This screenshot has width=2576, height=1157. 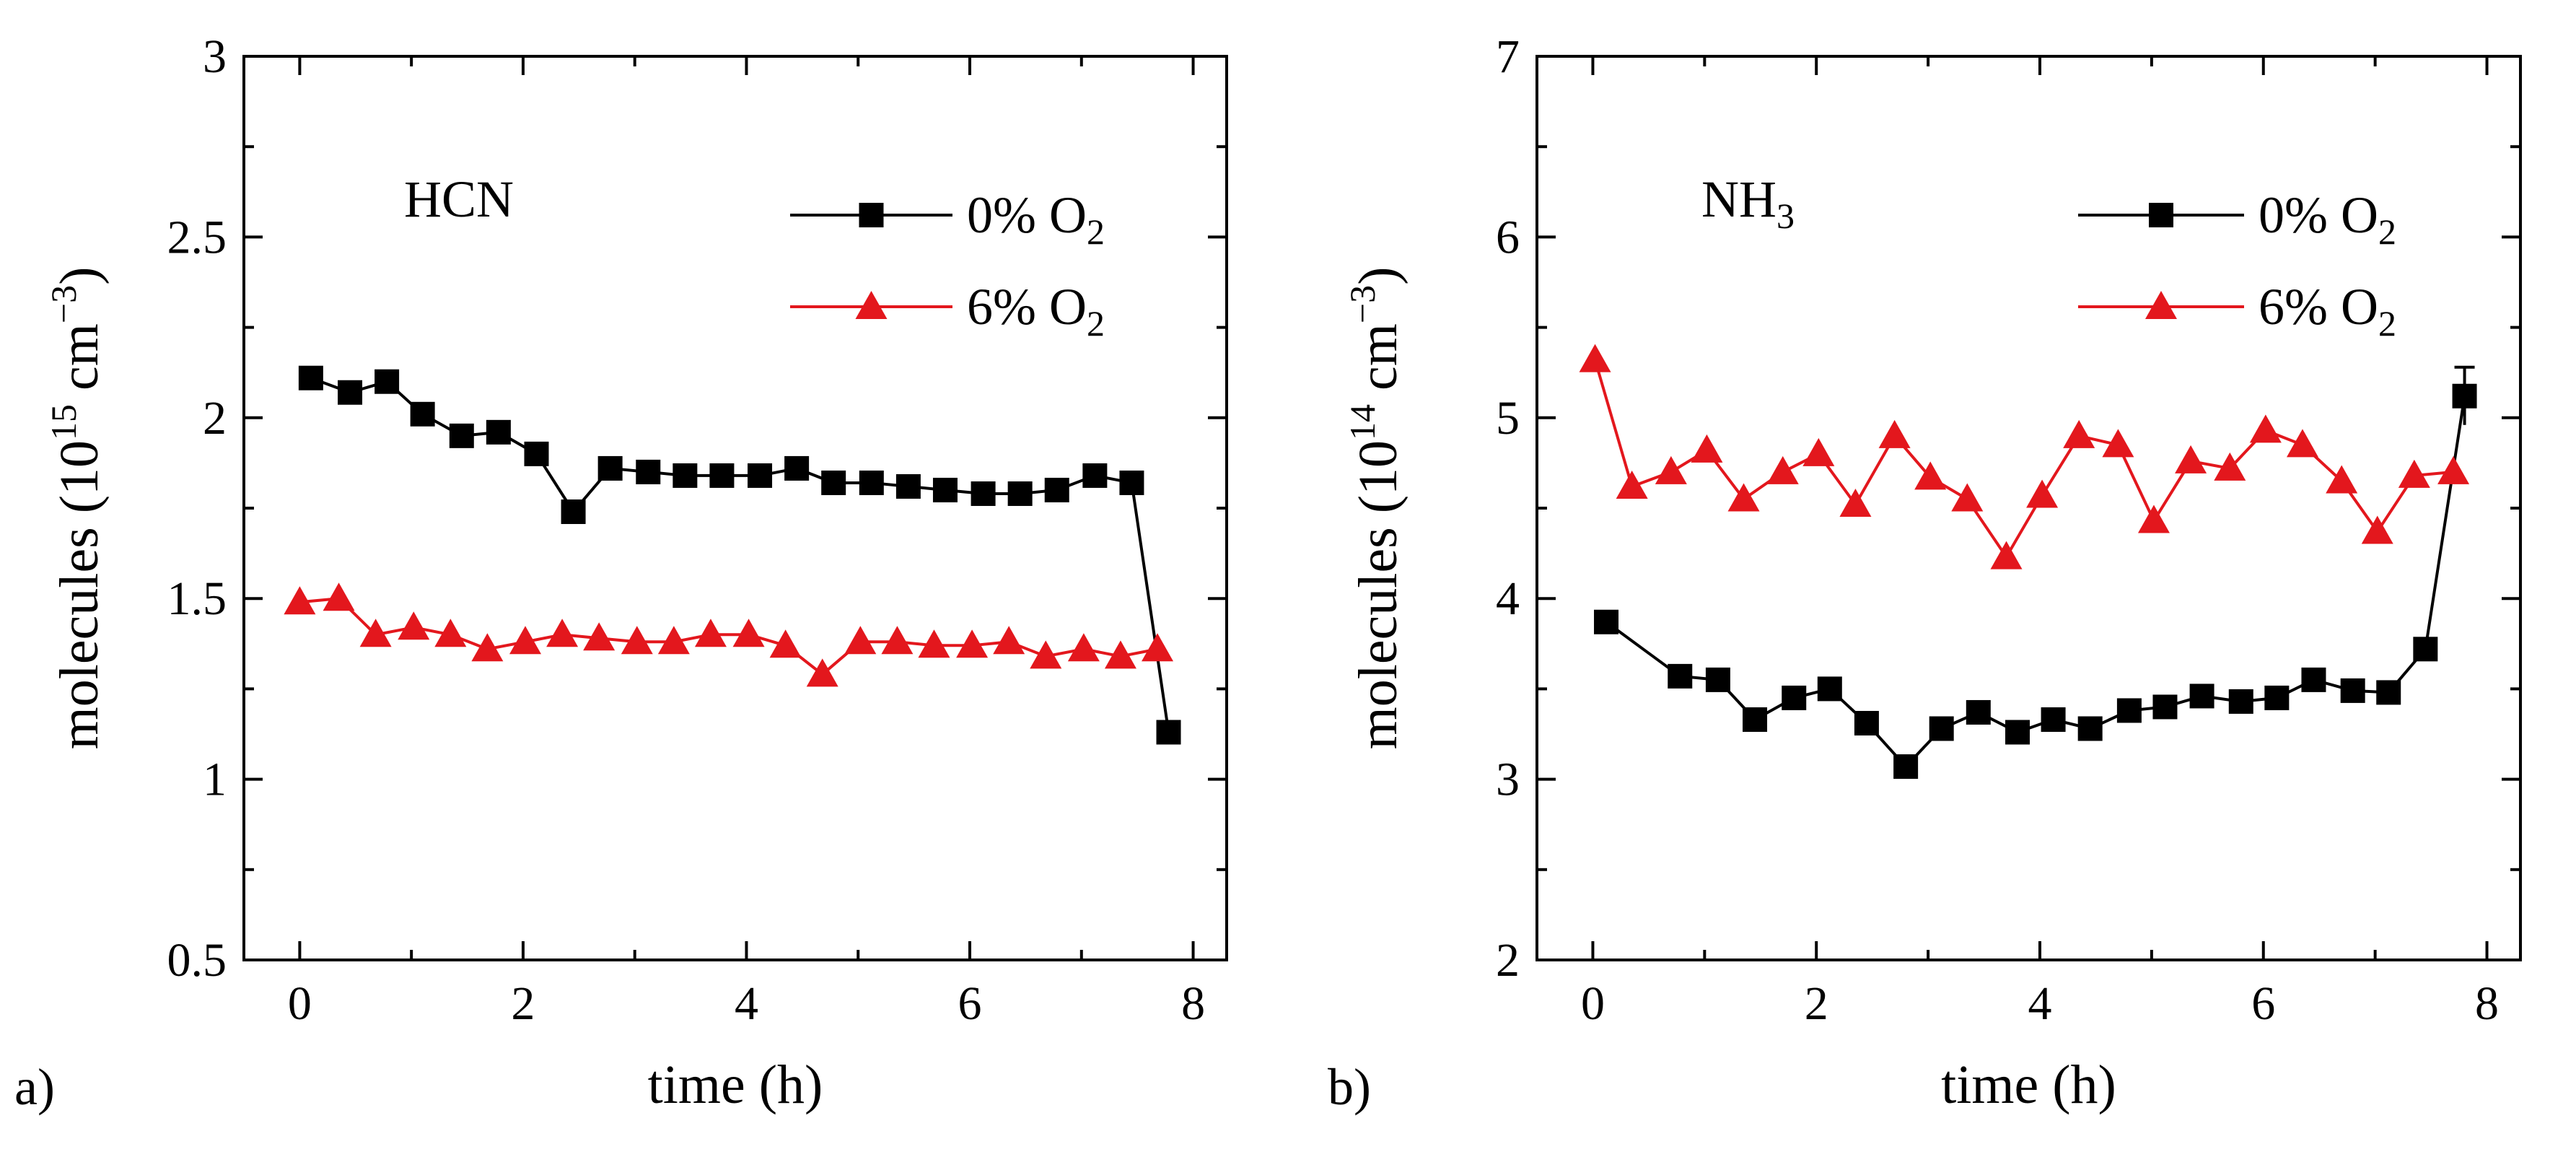 I want to click on y-tick-label: 3, so click(x=215, y=56).